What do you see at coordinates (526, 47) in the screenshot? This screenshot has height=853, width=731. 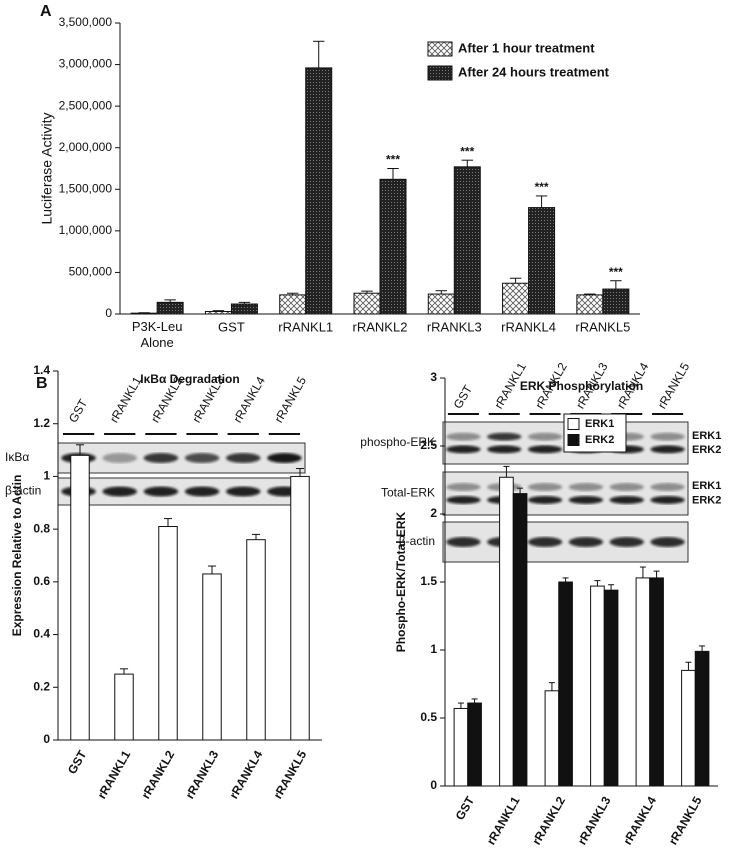 I see `legend-label: After 1 hour treatment` at bounding box center [526, 47].